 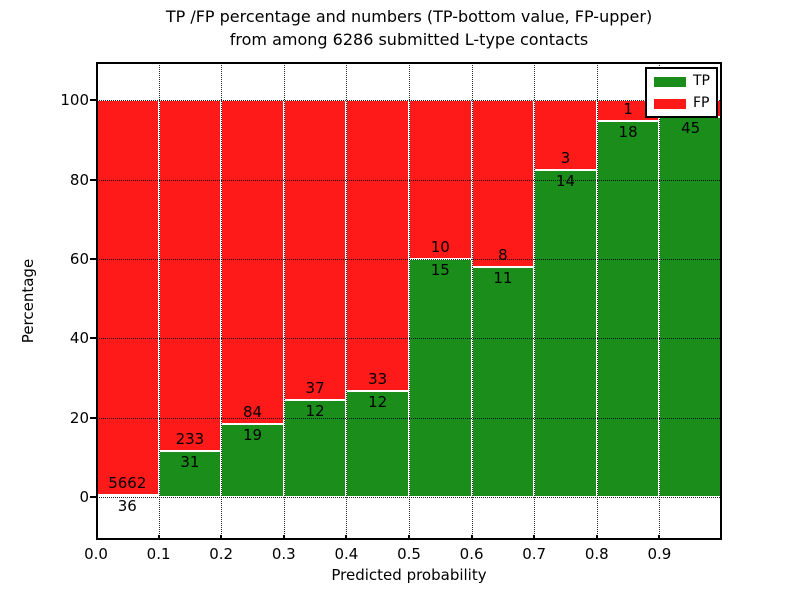 I want to click on bar-label-tp: 19, so click(x=252, y=434).